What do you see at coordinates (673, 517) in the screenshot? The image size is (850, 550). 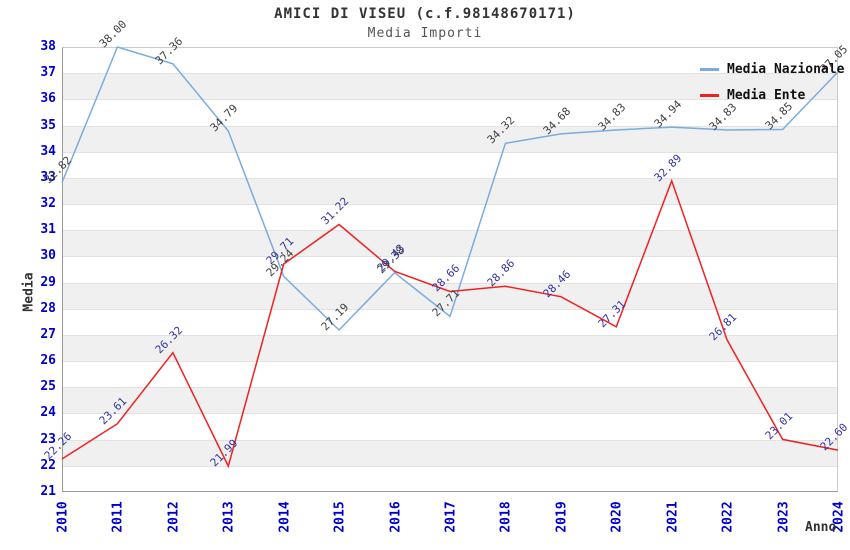 I see `x-tick-label: 2021` at bounding box center [673, 517].